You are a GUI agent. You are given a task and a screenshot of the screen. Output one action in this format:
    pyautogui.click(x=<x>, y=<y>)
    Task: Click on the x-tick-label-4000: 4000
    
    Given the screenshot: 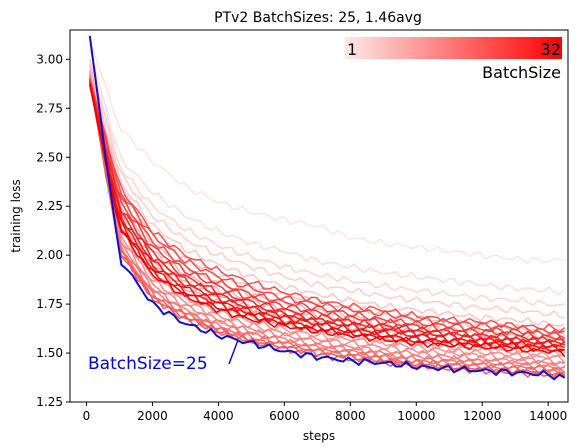 What is the action you would take?
    pyautogui.click(x=218, y=416)
    